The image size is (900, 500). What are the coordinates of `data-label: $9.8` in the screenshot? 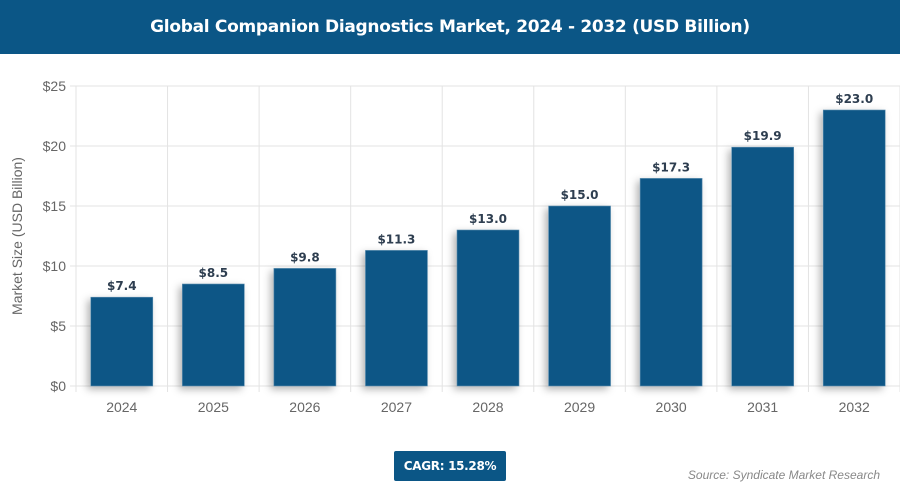 It's located at (305, 257).